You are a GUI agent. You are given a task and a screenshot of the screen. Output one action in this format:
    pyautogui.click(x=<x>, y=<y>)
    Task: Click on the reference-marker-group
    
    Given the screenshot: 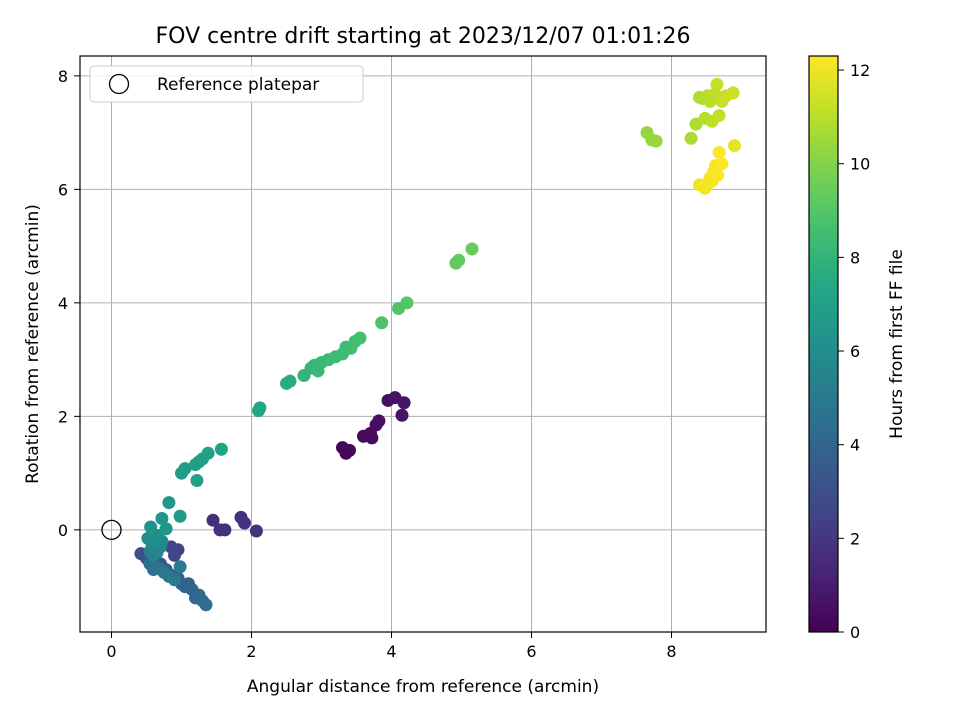 What is the action you would take?
    pyautogui.click(x=111, y=530)
    